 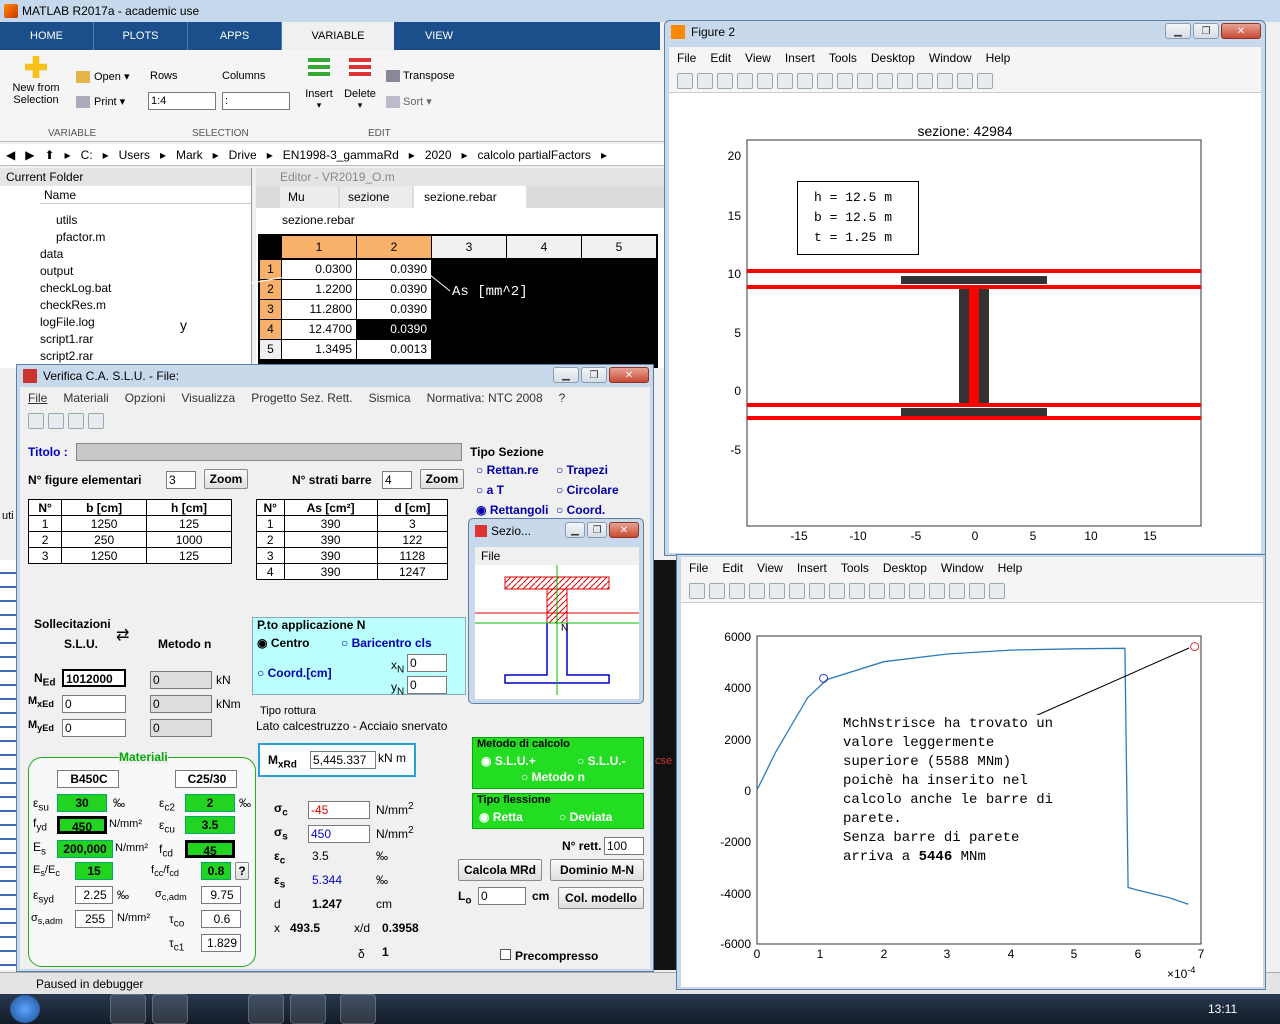 What do you see at coordinates (308, 1009) in the screenshot?
I see `taskbar-matlab` at bounding box center [308, 1009].